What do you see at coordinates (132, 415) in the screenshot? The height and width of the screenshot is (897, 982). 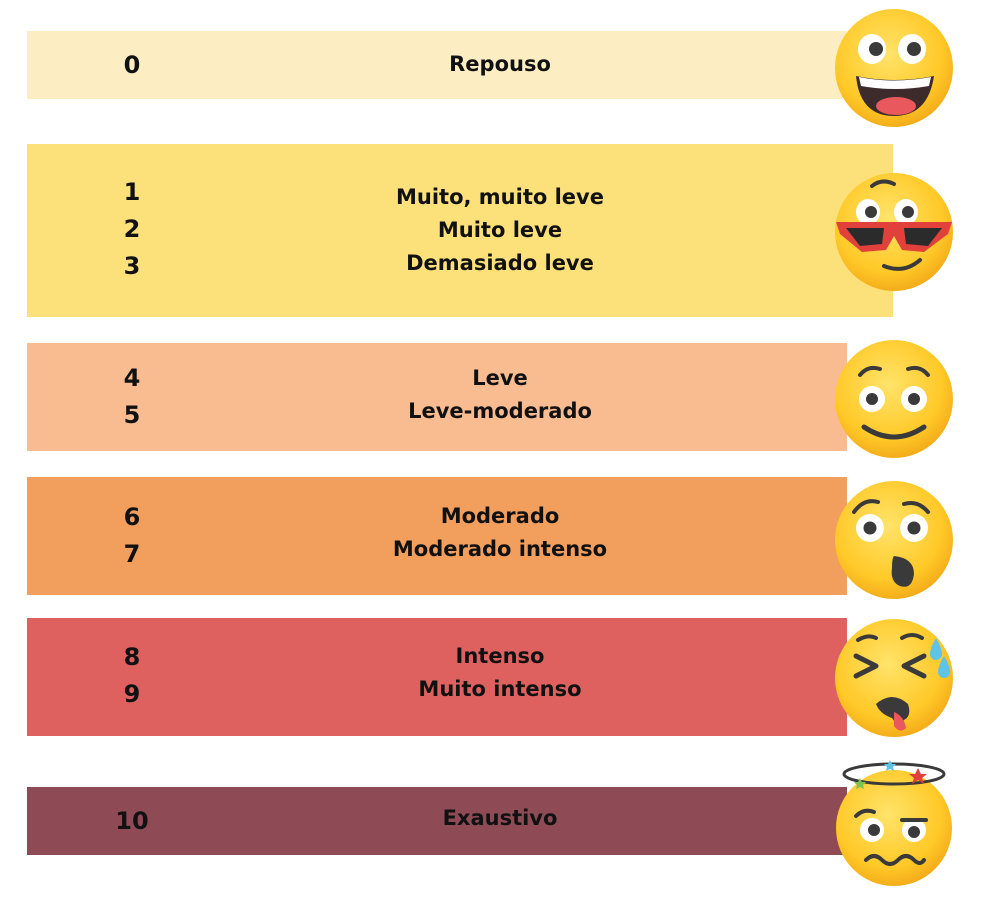 I see `scale-number: 5` at bounding box center [132, 415].